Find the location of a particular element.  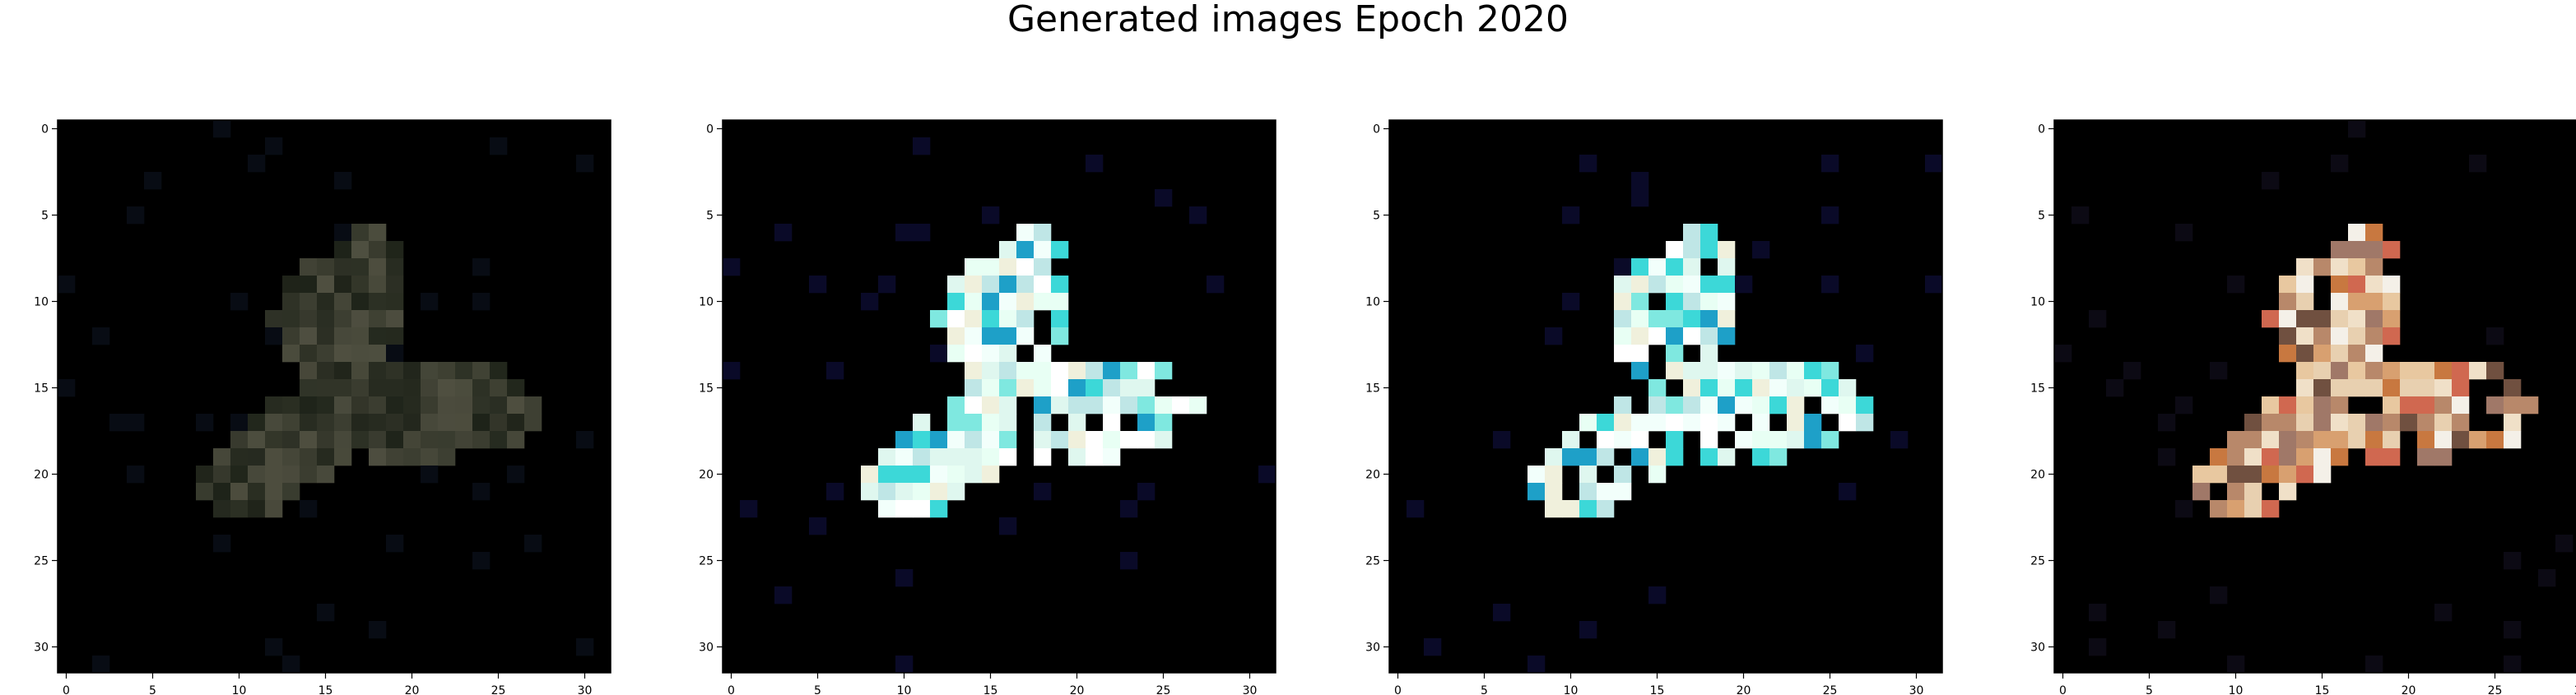

figure-title: Generated images Epoch 2020 is located at coordinates (1288, 20).